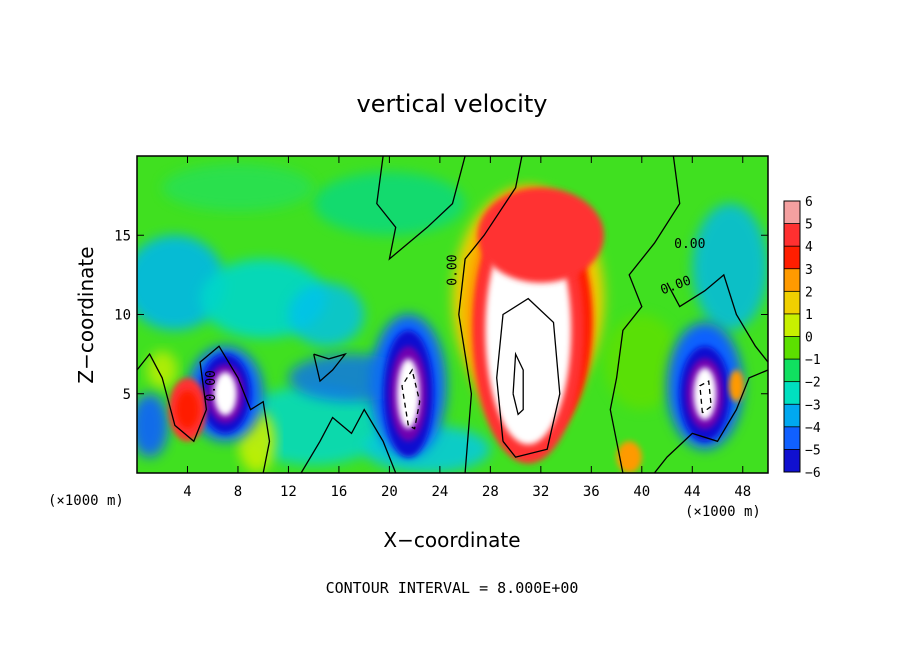 Image resolution: width=904 pixels, height=654 pixels. I want to click on colorbar-label: −2, so click(813, 383).